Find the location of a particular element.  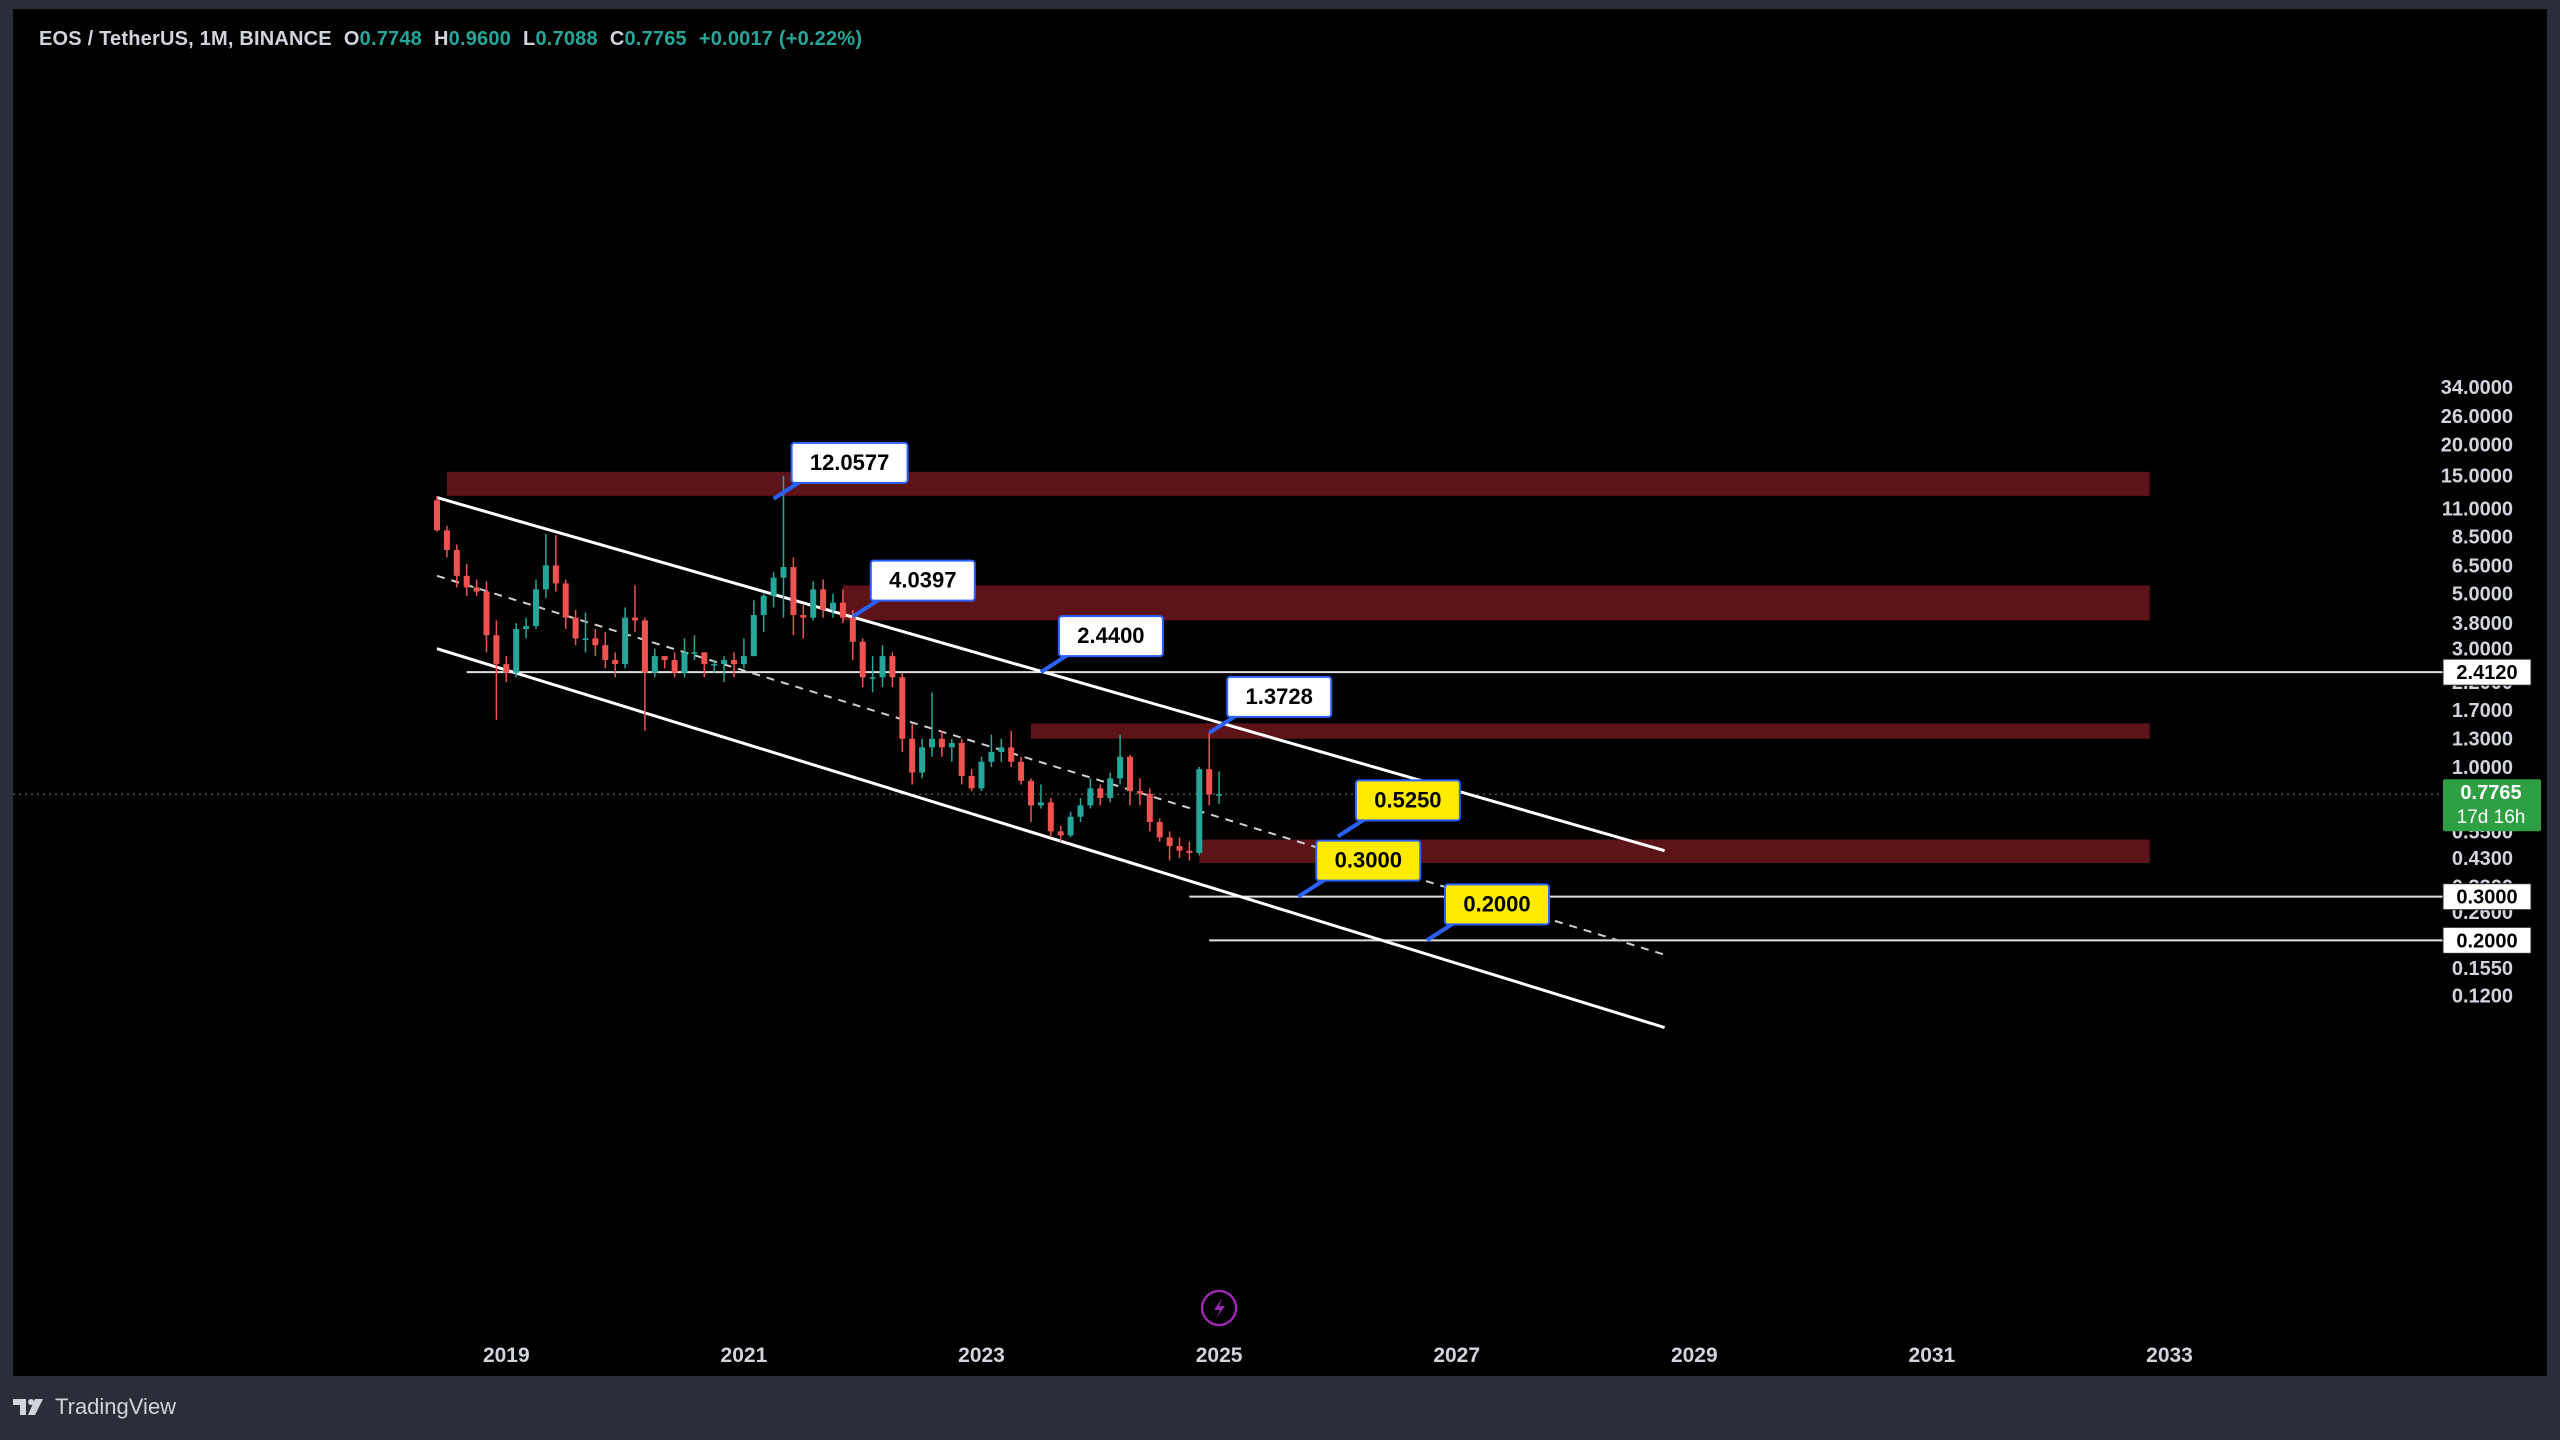

price-callout-label: 1.3728 is located at coordinates (1279, 696).